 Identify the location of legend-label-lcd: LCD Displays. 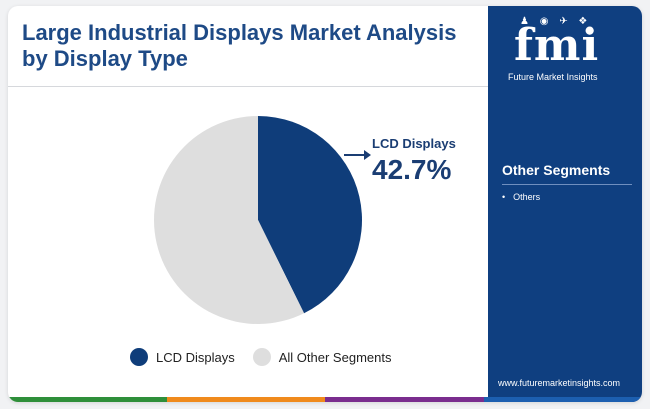
(195, 357).